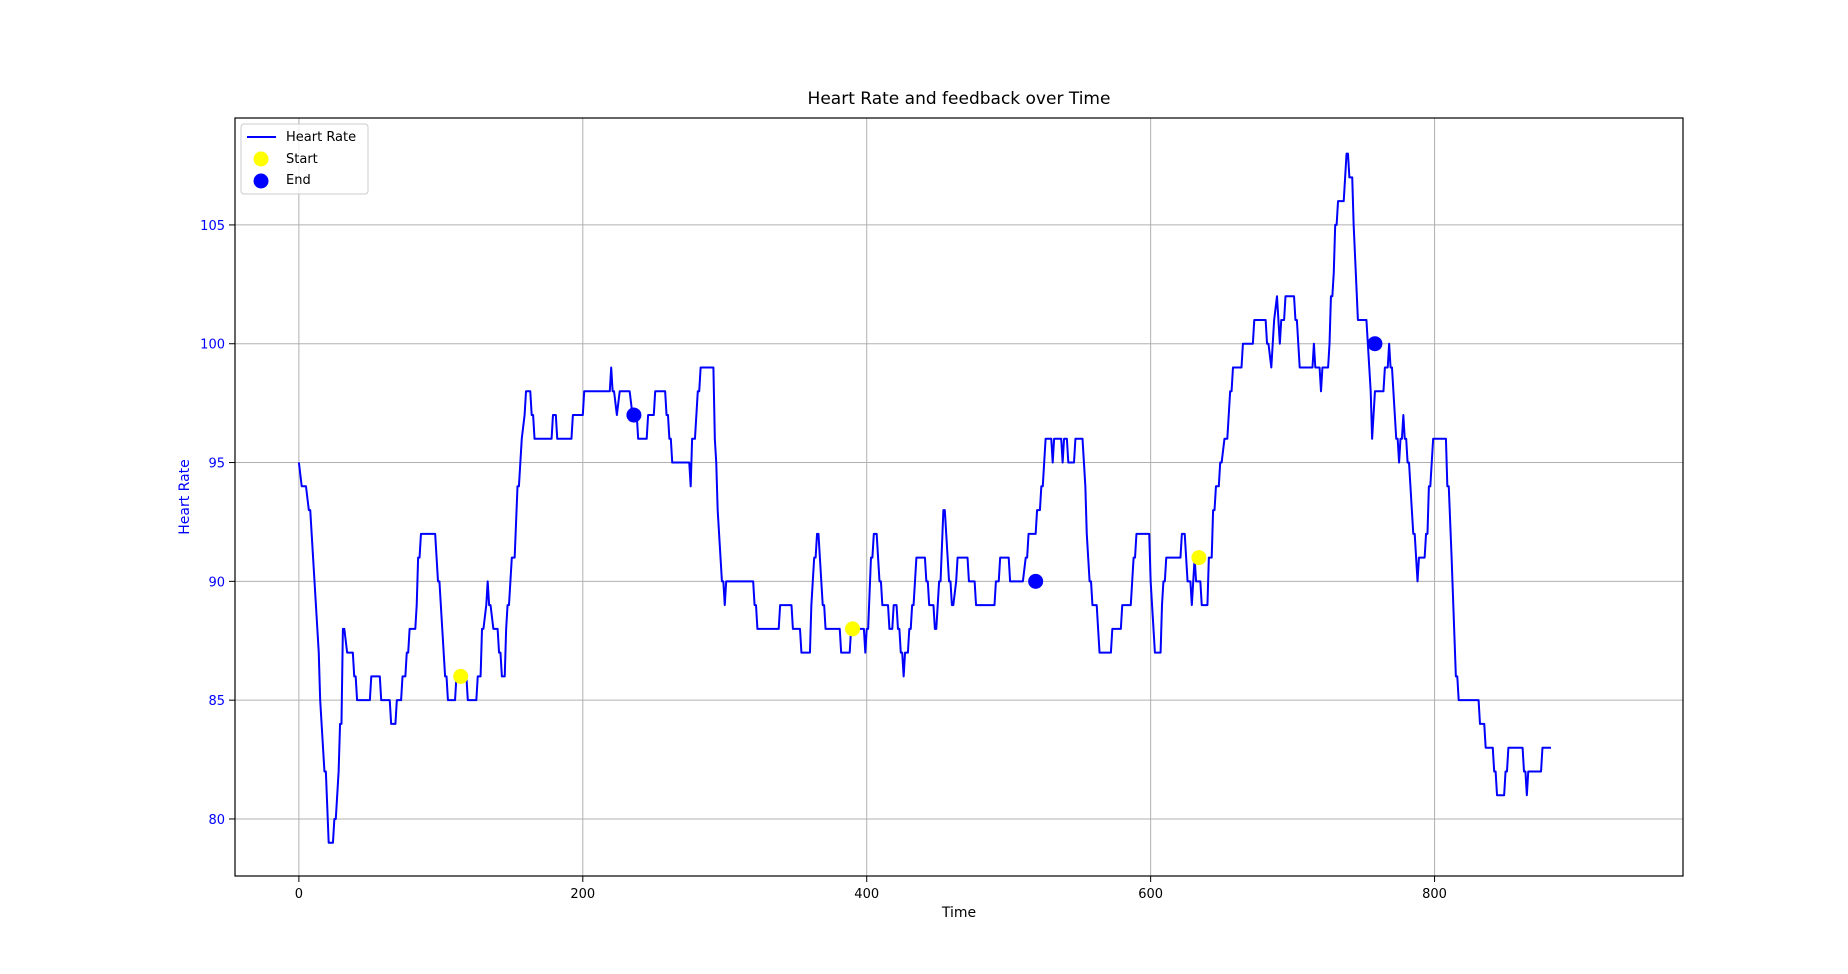 The image size is (1848, 974). I want to click on chart-title: Heart Rate and feedback over Time, so click(959, 99).